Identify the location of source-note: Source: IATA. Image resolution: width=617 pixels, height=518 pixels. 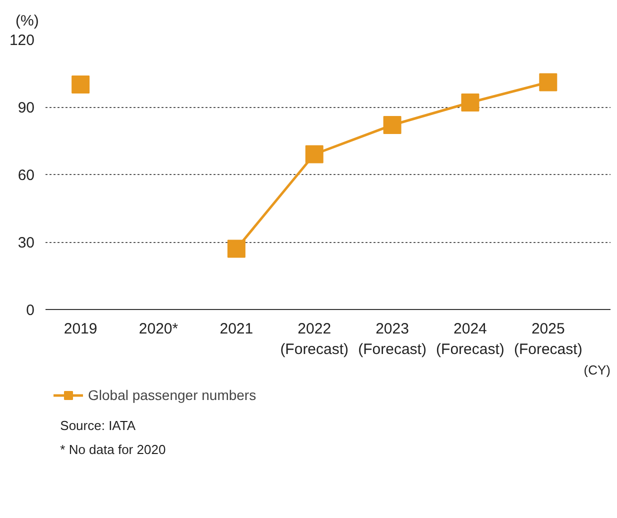
(98, 425).